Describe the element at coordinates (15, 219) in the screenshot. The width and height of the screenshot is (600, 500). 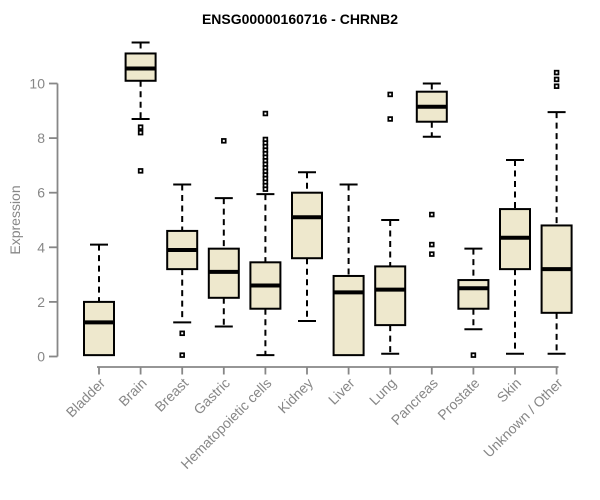
I see `y-axis-title: Expression` at that location.